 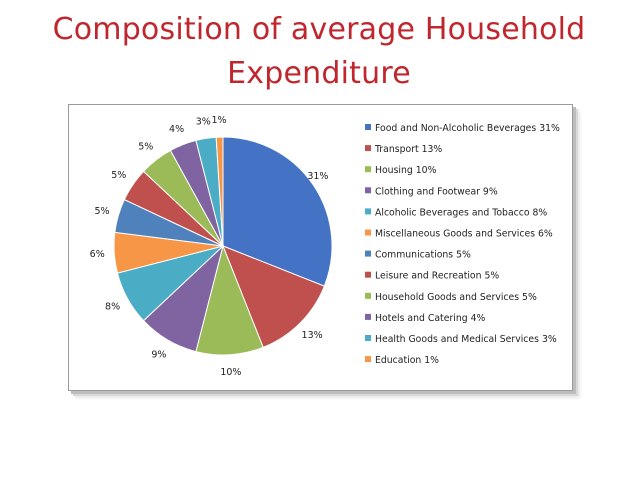 I want to click on legend-swatch-clothing-and-footwear, so click(x=368, y=190).